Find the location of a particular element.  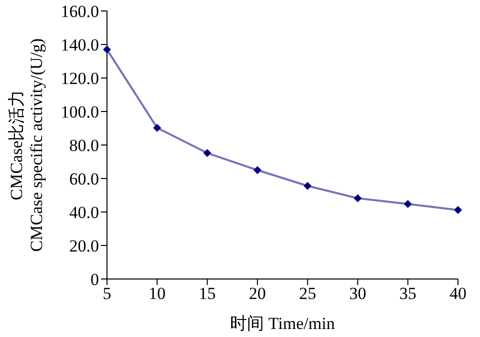

y-tick-label: 140.0 is located at coordinates (79, 45).